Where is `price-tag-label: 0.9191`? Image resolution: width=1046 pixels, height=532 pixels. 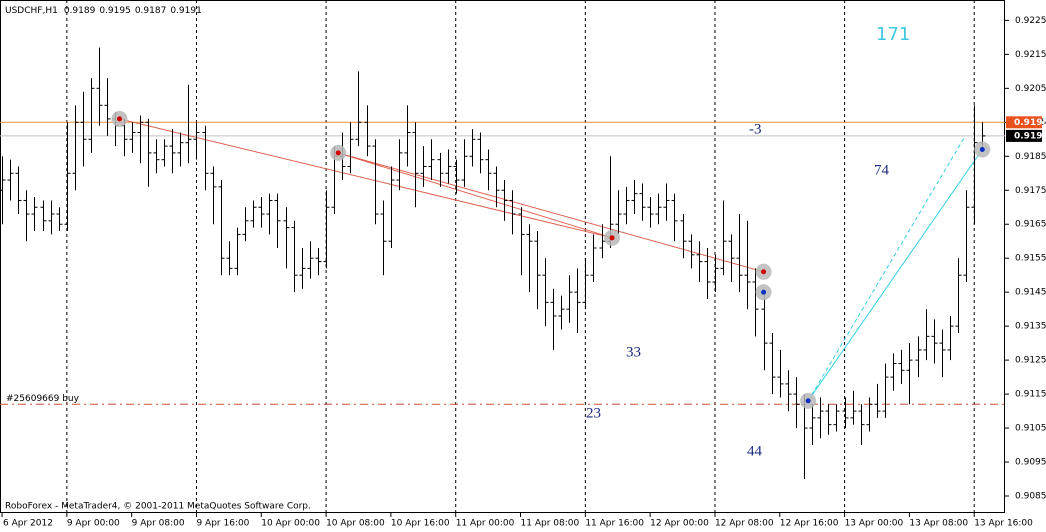 price-tag-label: 0.9191 is located at coordinates (1030, 136).